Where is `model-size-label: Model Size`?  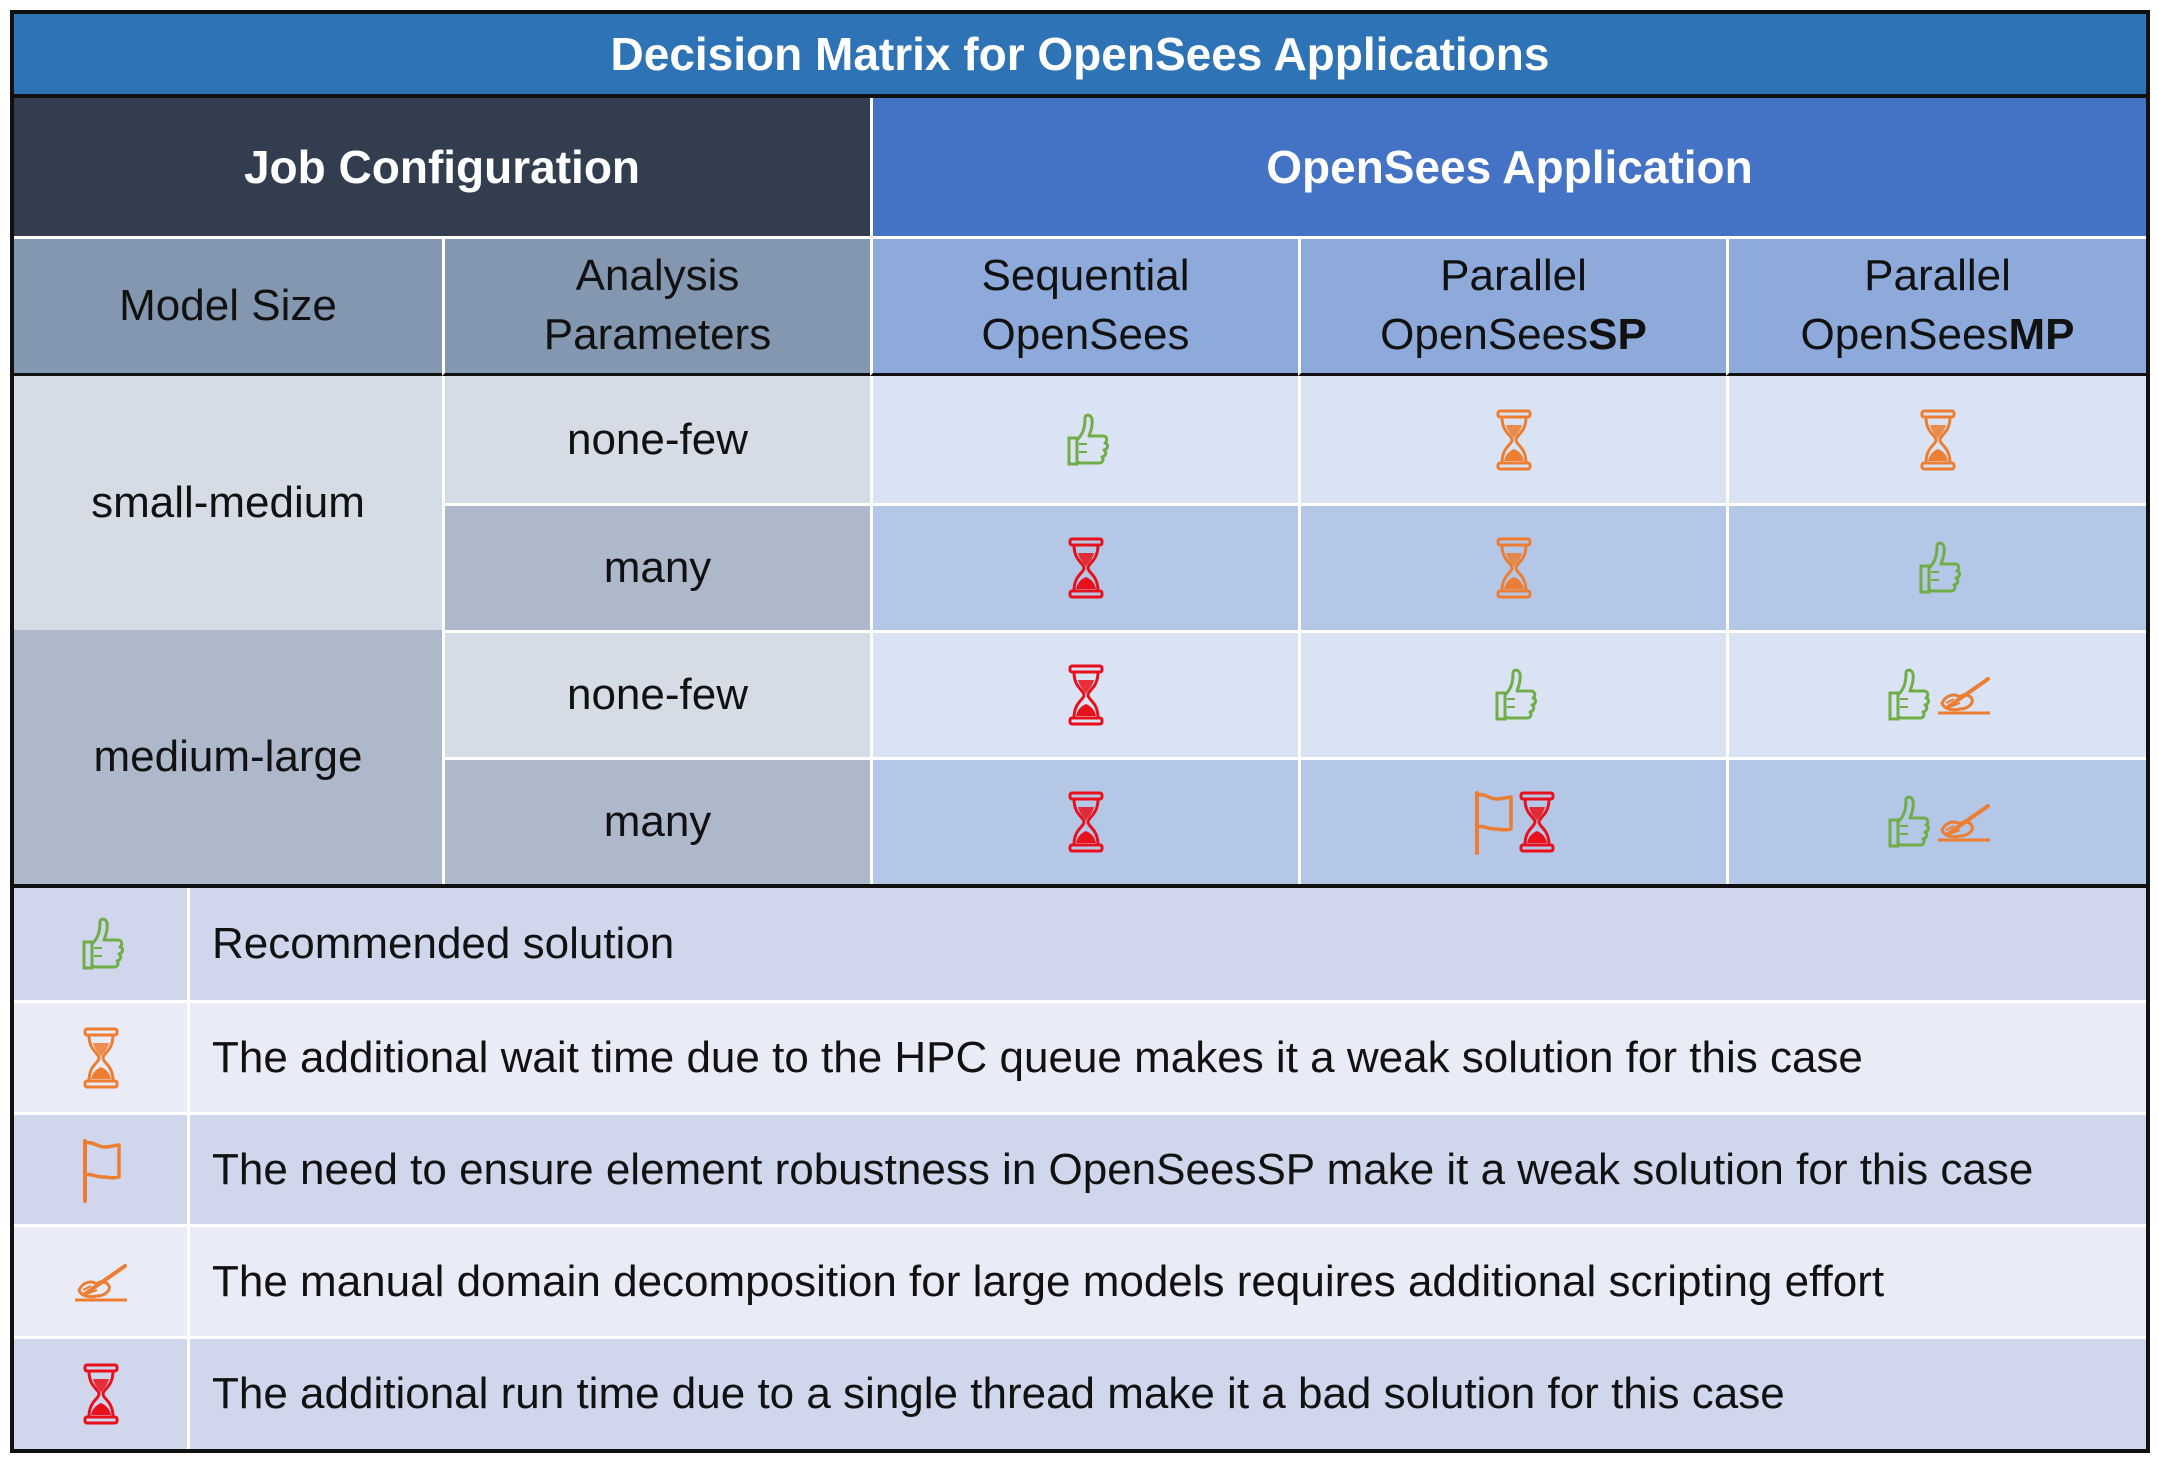 model-size-label: Model Size is located at coordinates (228, 305).